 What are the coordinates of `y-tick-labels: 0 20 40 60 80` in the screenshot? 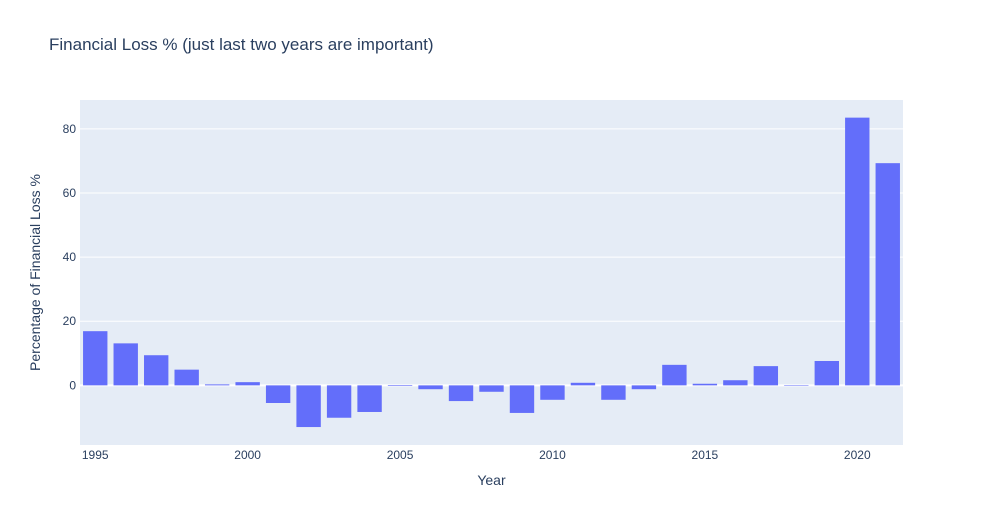 It's located at (70, 257).